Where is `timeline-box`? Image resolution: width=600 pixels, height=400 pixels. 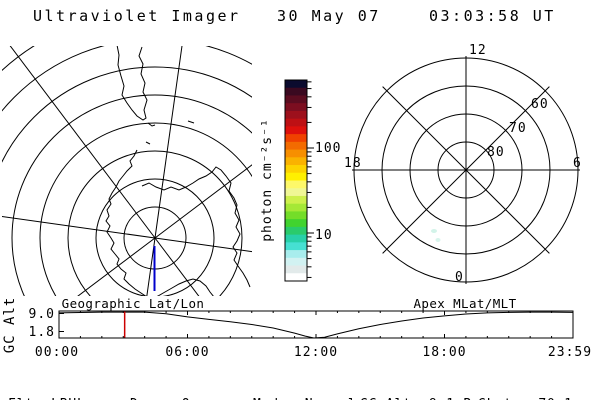 timeline-box is located at coordinates (316, 324).